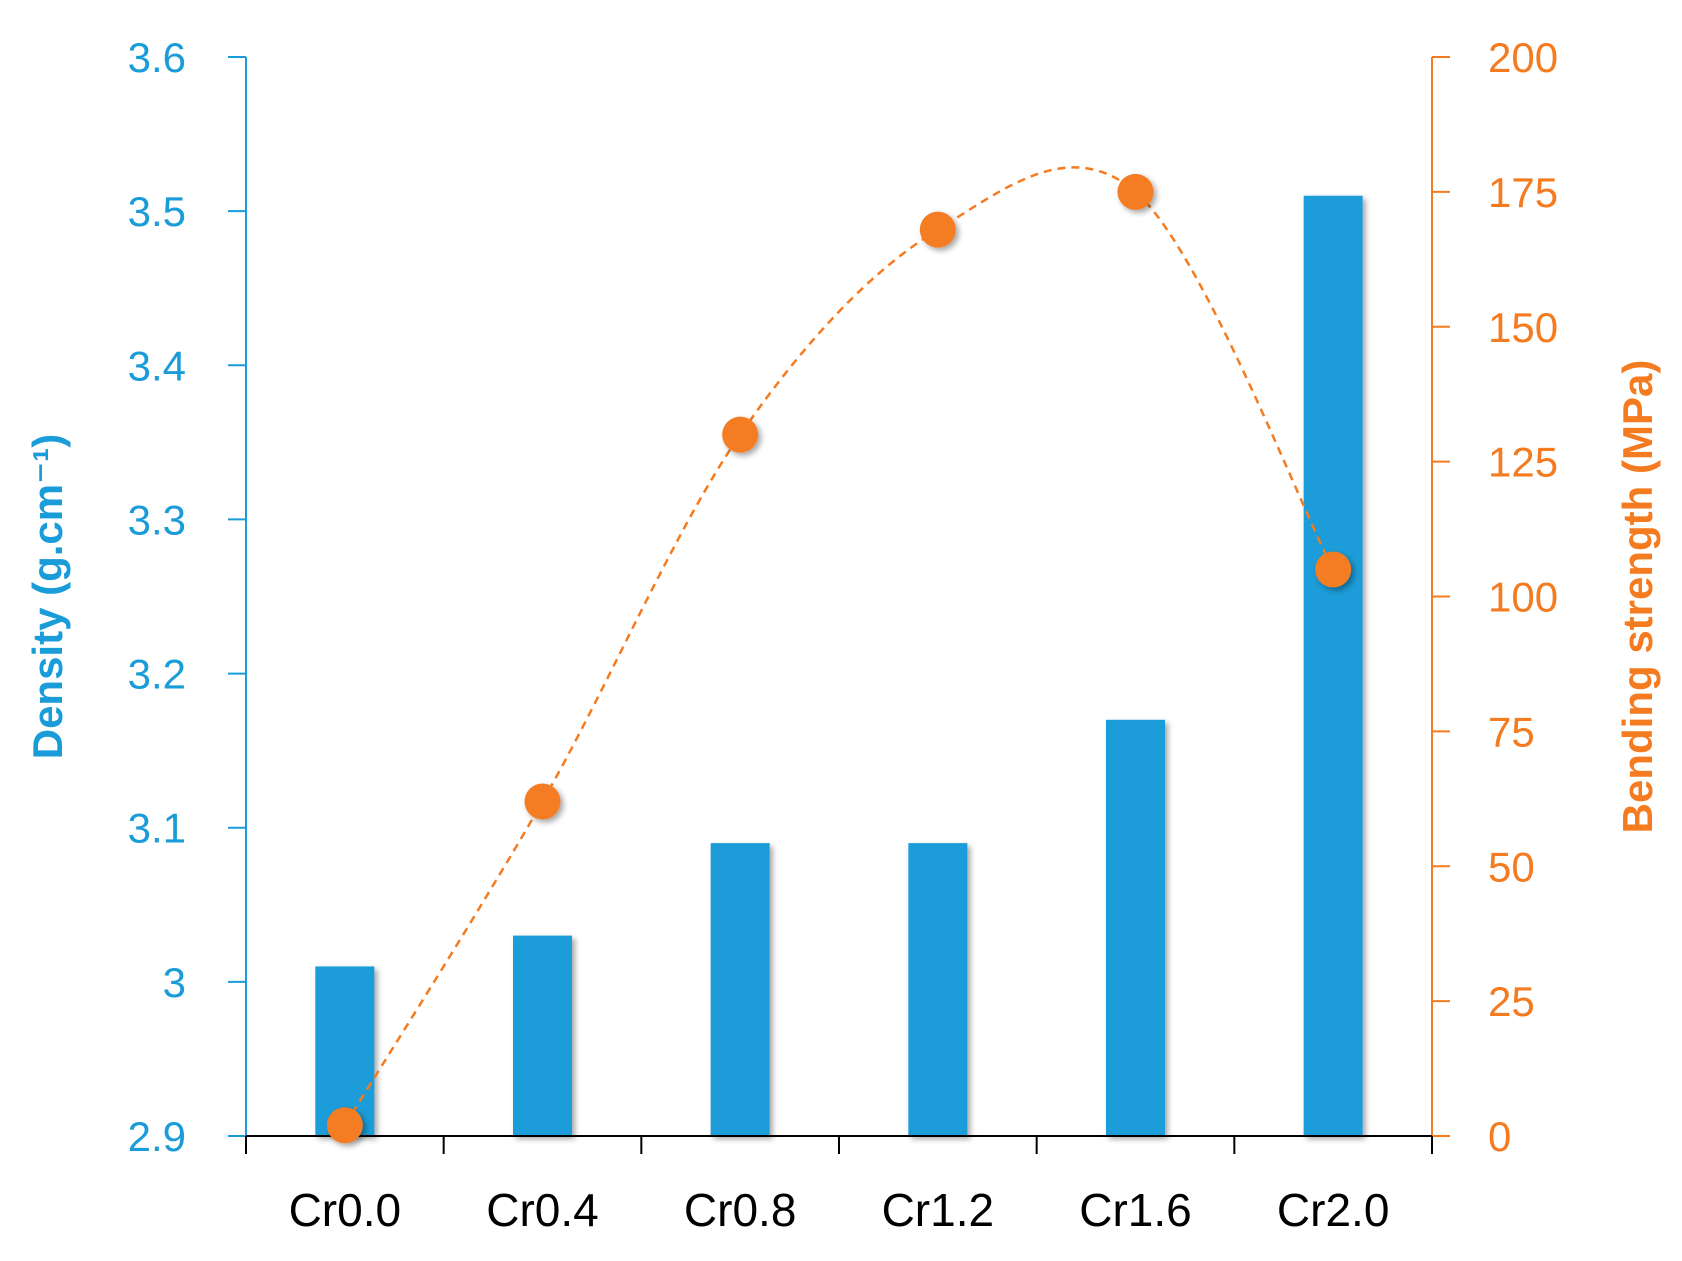 This screenshot has height=1261, width=1682. I want to click on point-Cr1.6, so click(1135, 191).